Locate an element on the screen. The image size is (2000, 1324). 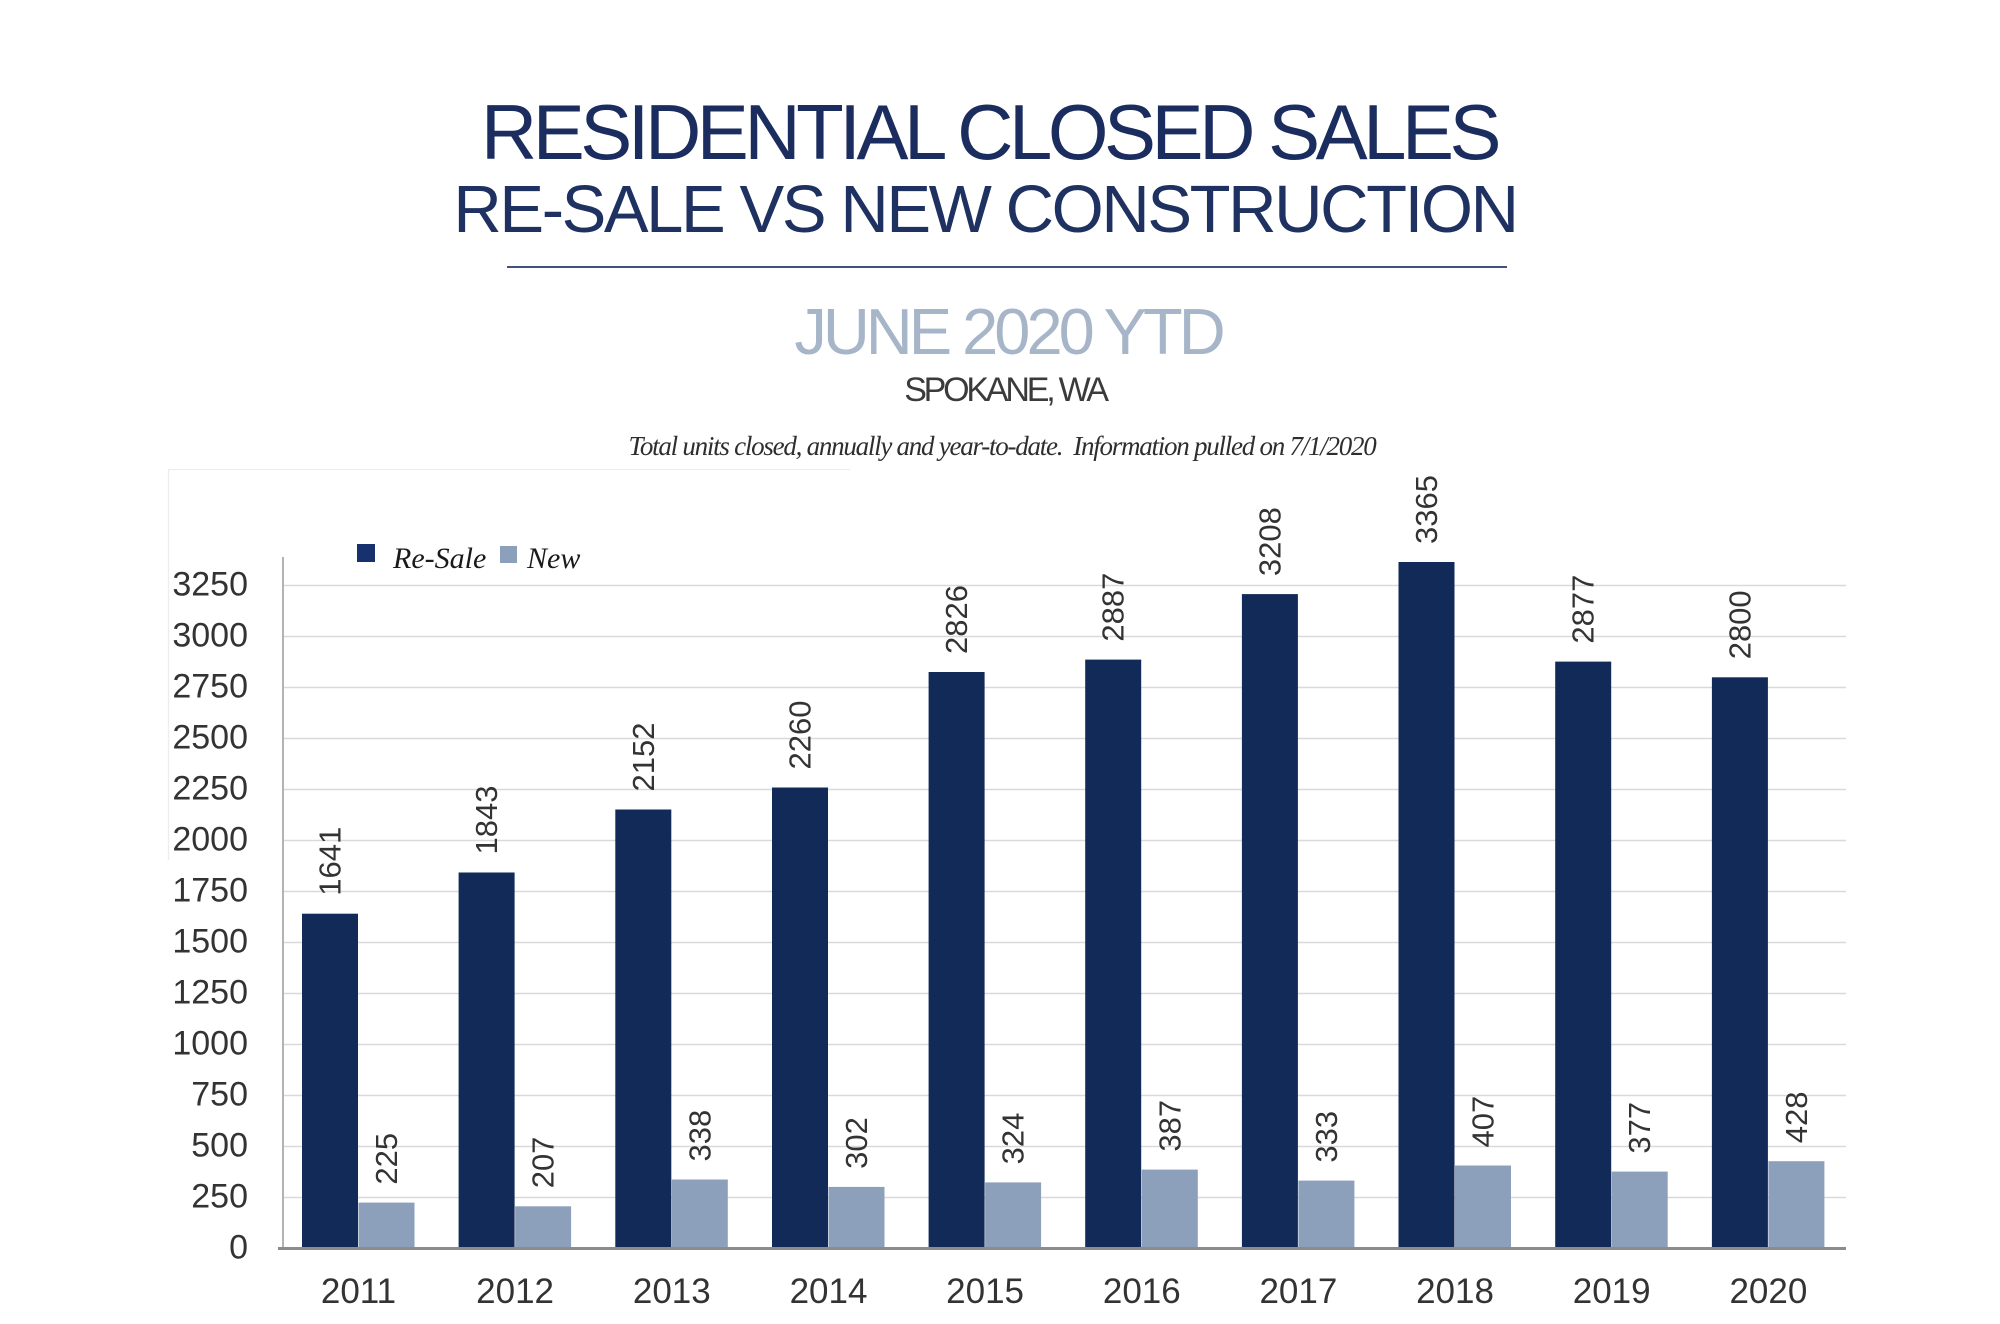
svg-text: 2826 is located at coordinates (956, 619).